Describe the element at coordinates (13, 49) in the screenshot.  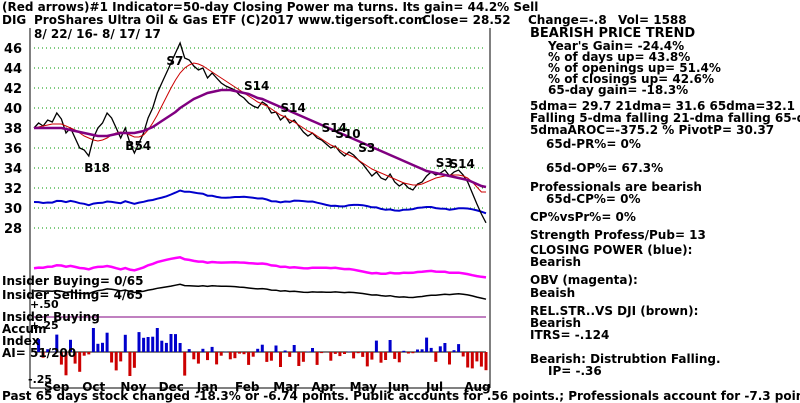
I see `y-tick-label: 46` at that location.